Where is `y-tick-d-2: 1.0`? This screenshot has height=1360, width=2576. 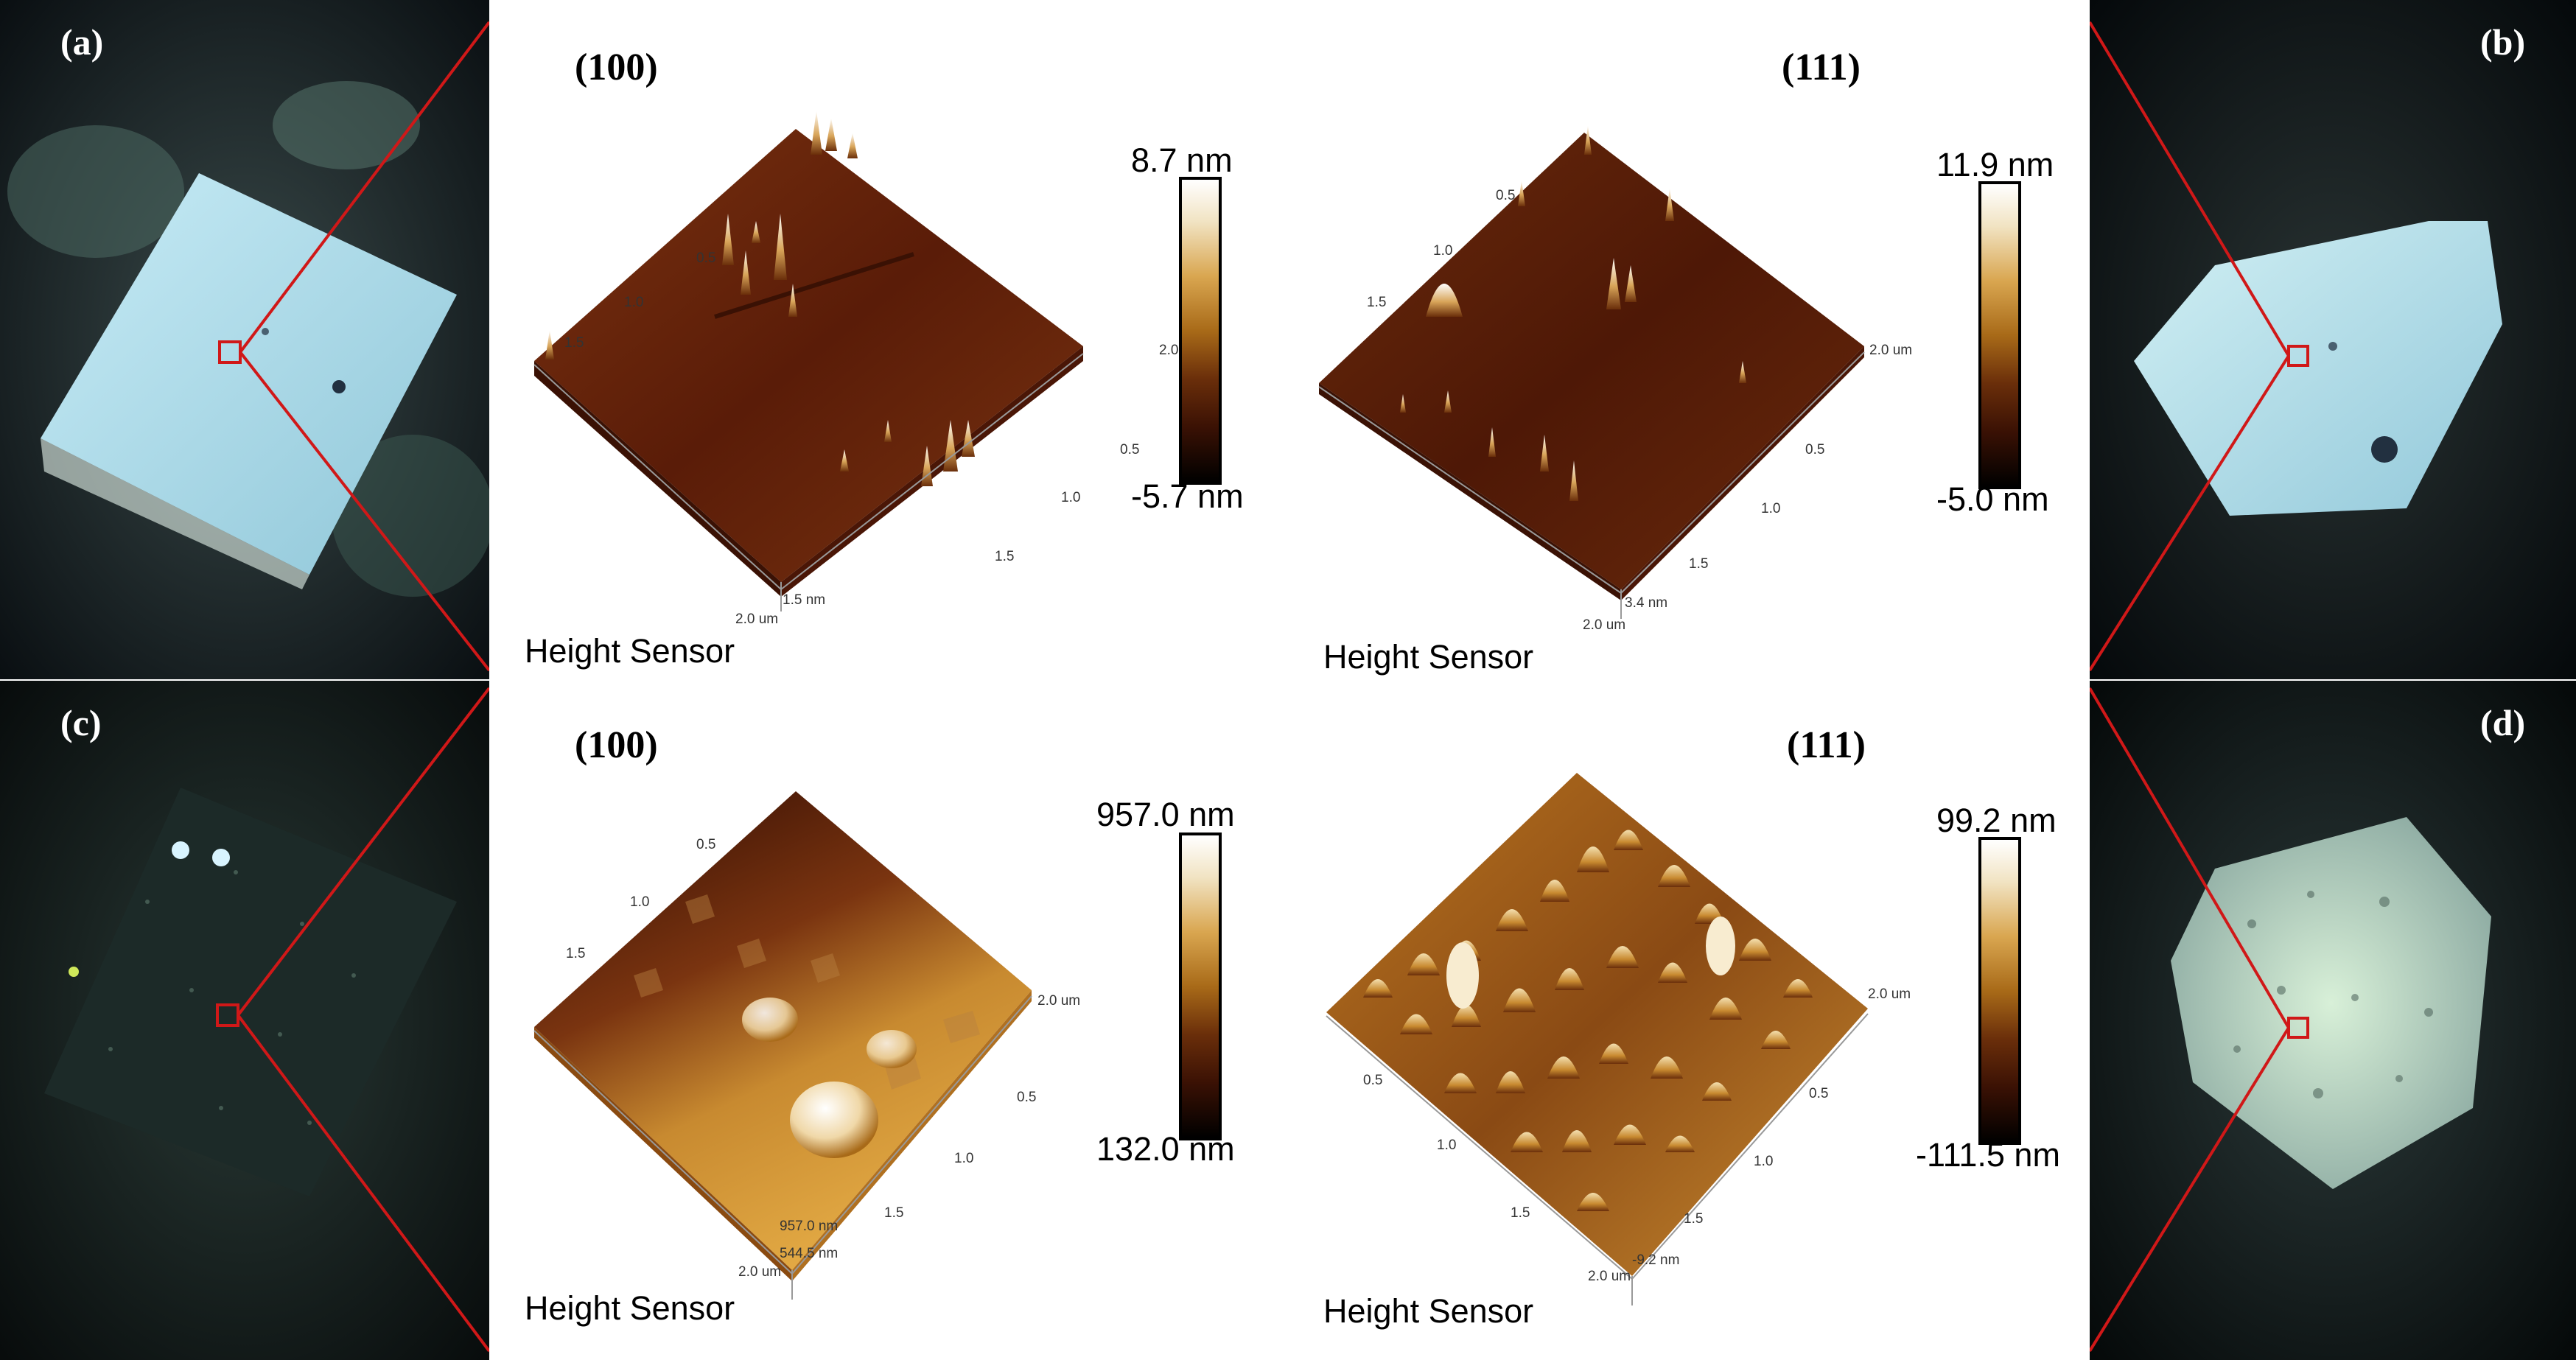 y-tick-d-2: 1.0 is located at coordinates (1447, 1145).